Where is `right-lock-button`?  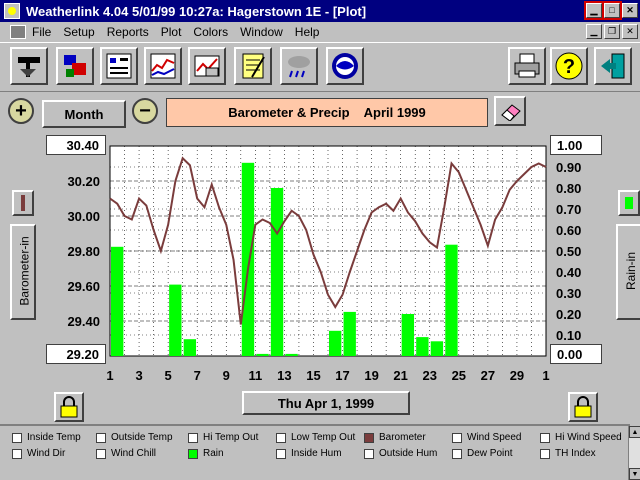
right-lock-button is located at coordinates (583, 407).